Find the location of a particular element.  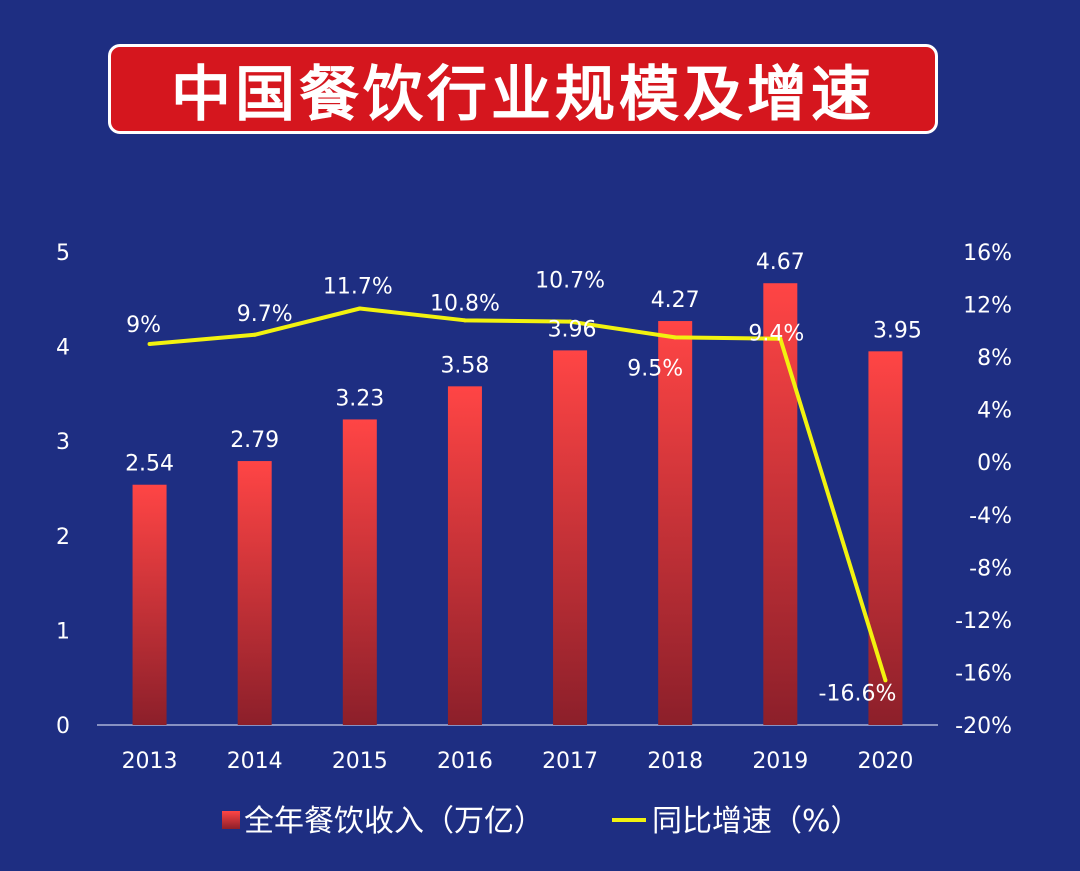

x-tick-label: 2018 is located at coordinates (675, 761).